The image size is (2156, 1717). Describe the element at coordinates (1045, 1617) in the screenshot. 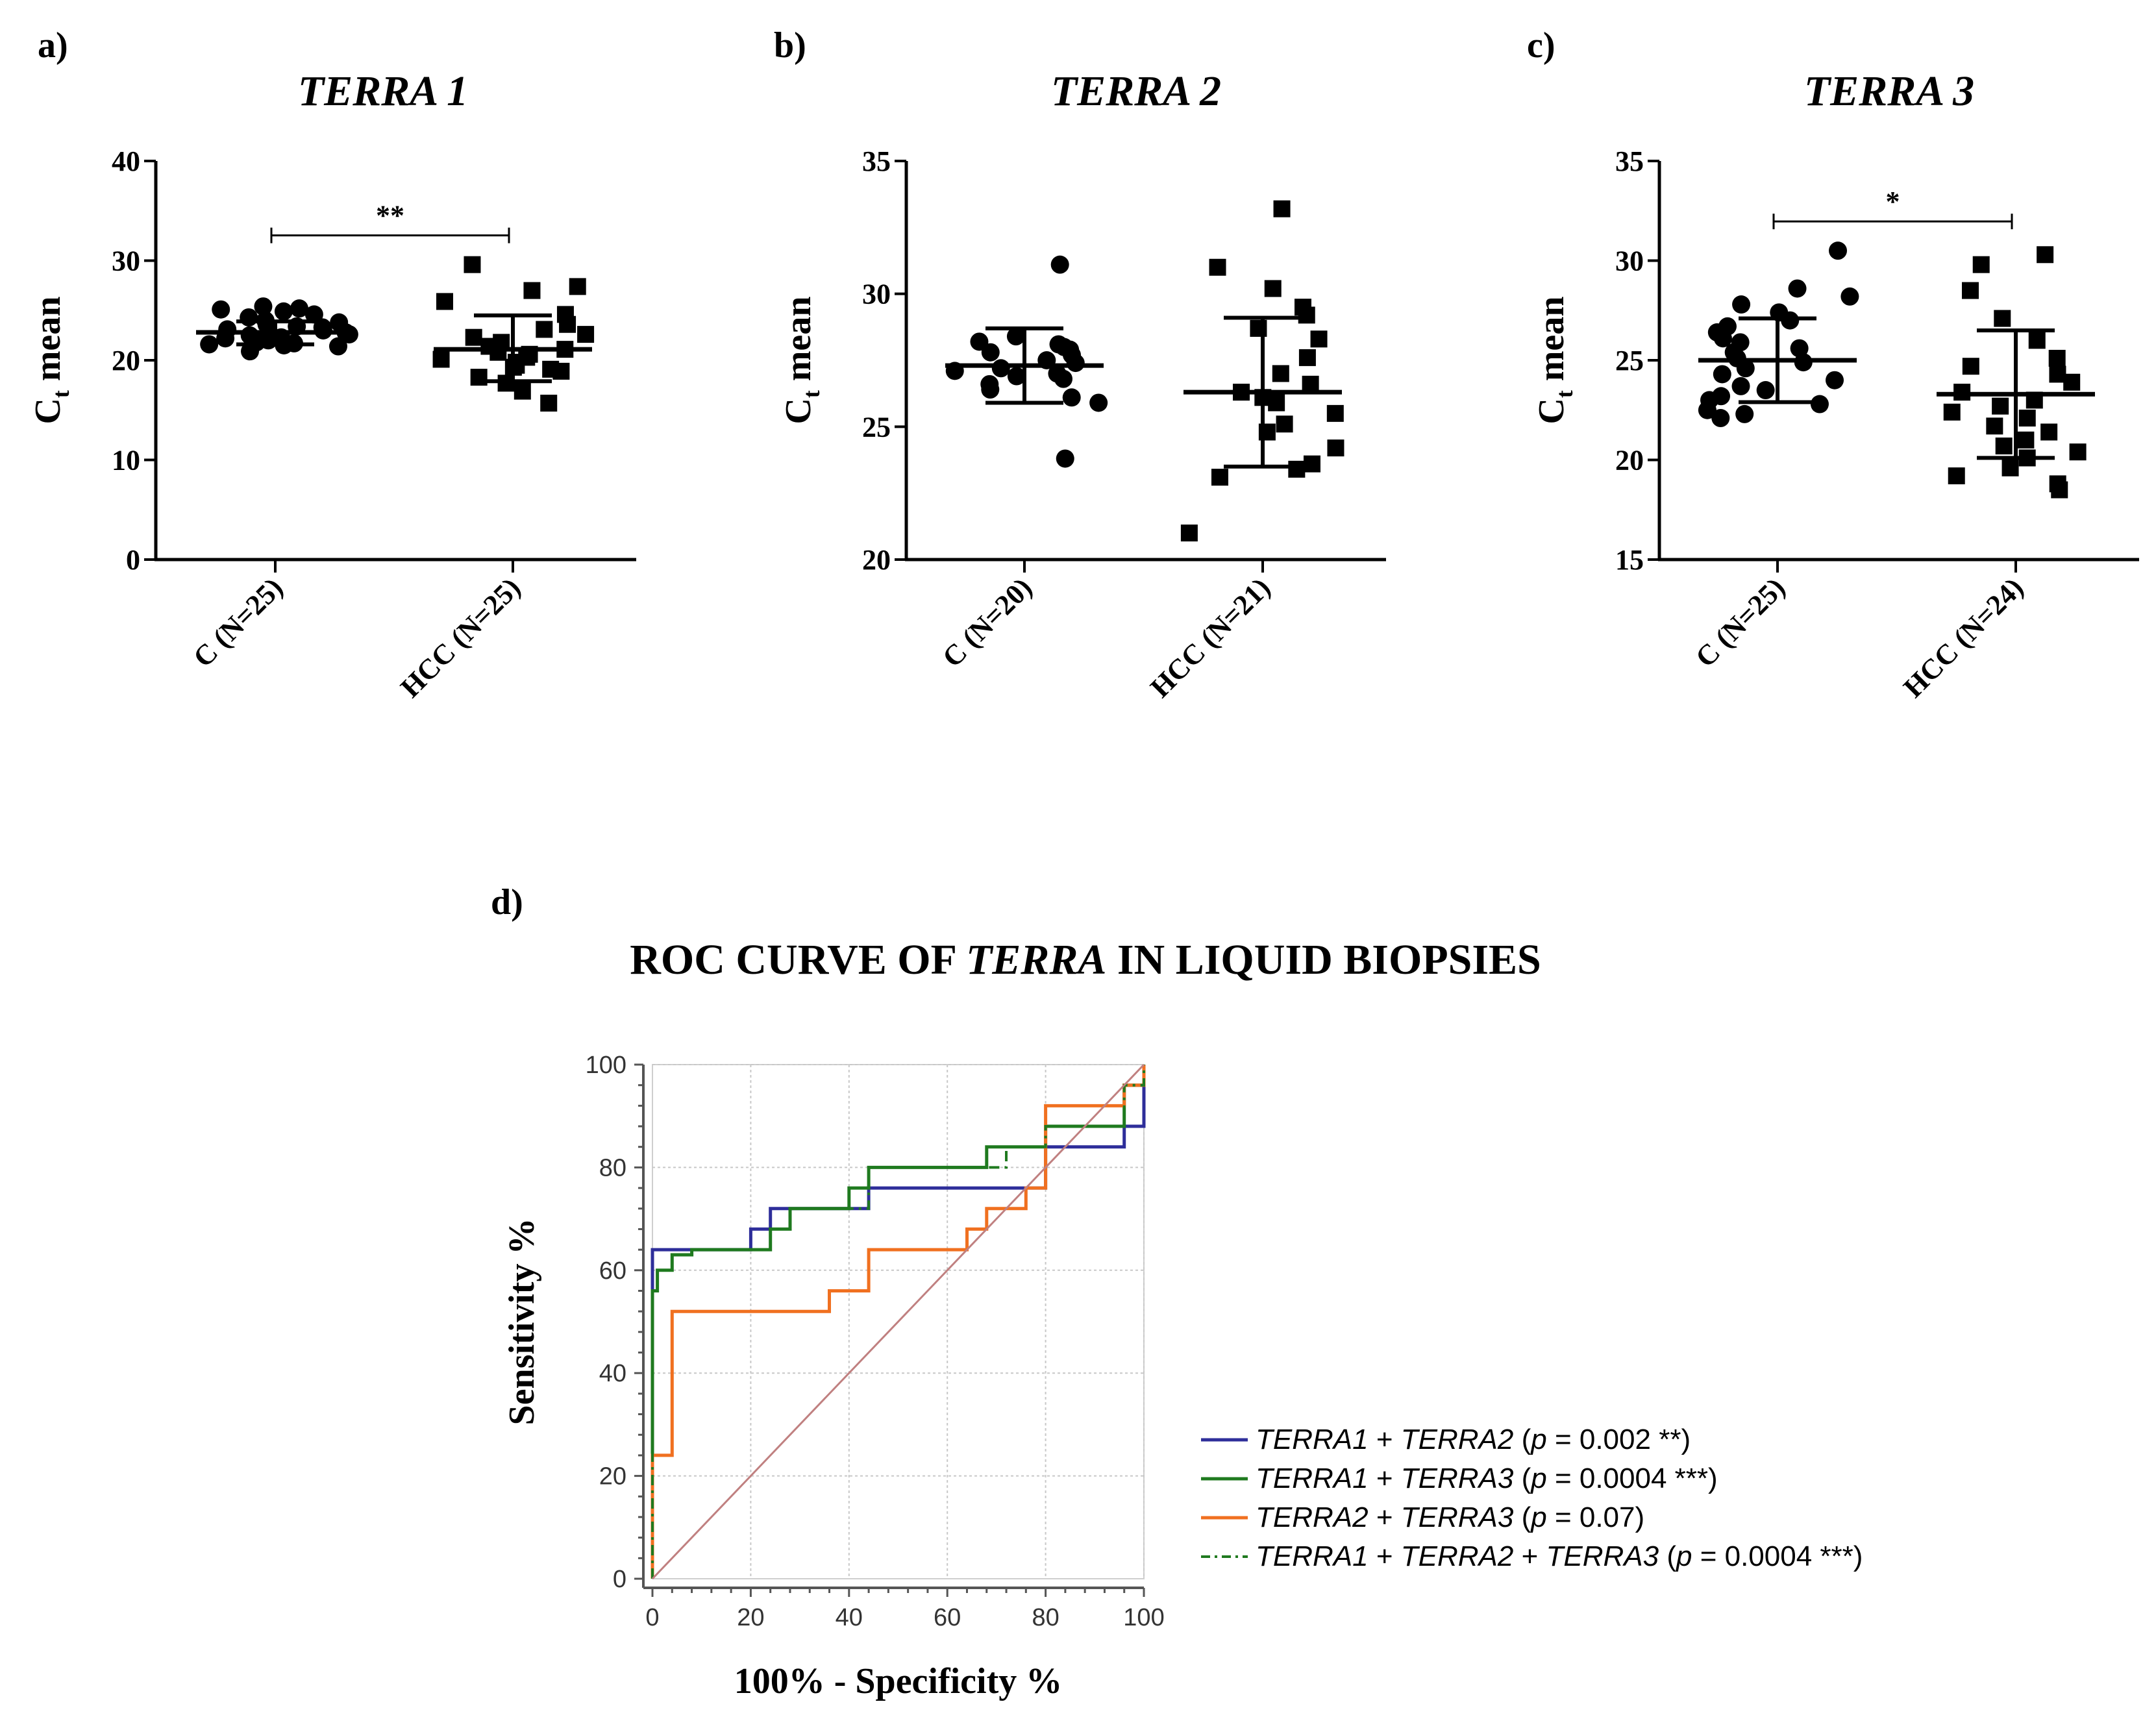

I see `x-tick-label: 80` at that location.